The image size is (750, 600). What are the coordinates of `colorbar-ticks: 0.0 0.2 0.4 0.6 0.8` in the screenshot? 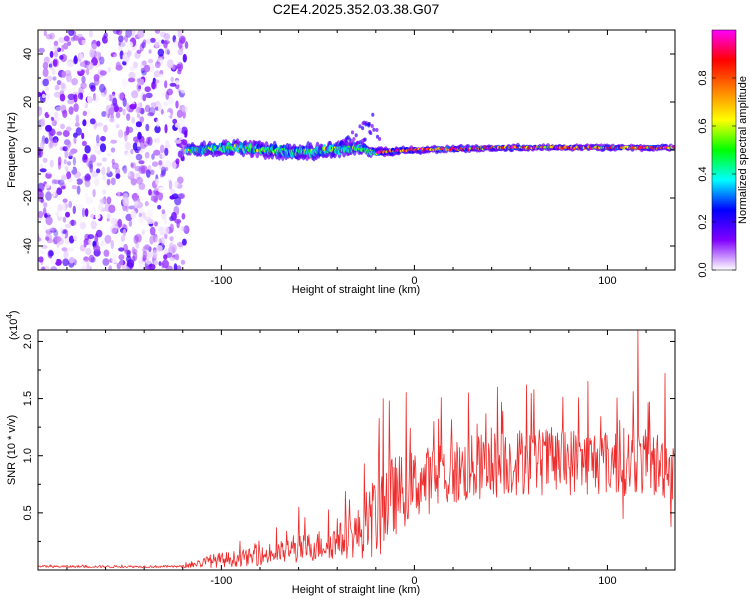 It's located at (716, 174).